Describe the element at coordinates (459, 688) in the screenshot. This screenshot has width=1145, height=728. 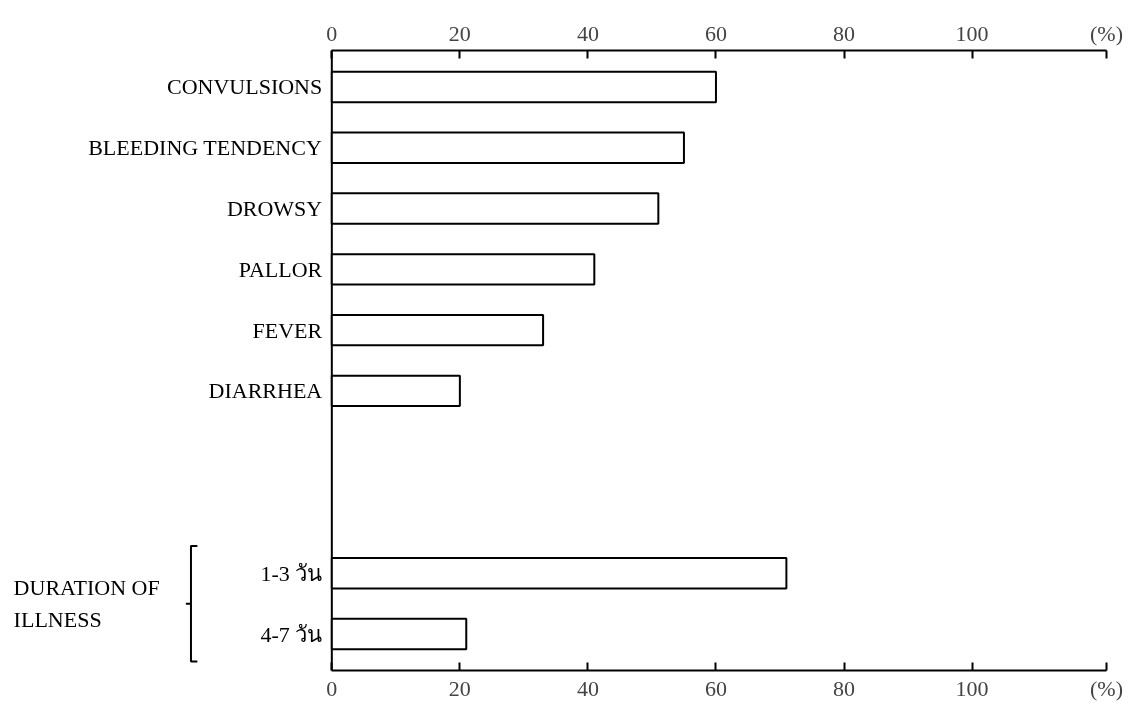
I see `x2-tick-label: 20` at that location.